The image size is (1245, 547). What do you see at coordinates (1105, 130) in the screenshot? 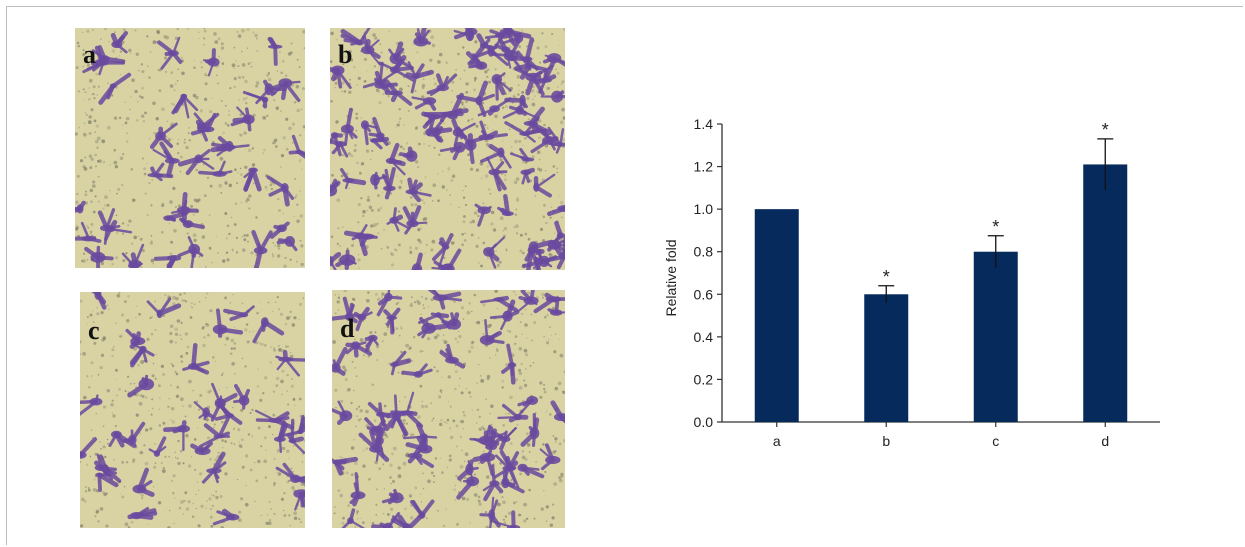
I see `significance-marker-d: *` at bounding box center [1105, 130].